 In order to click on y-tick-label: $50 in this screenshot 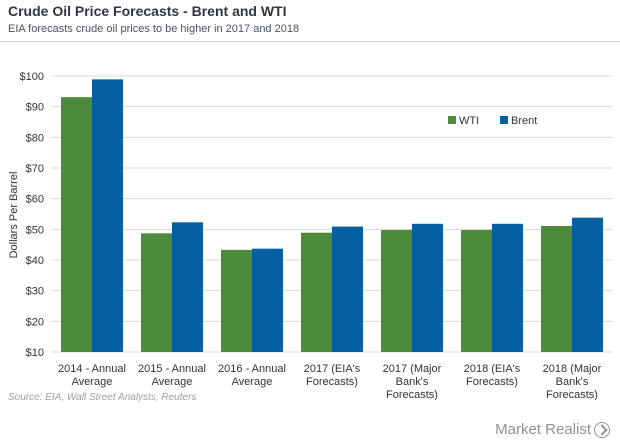, I will do `click(35, 230)`.